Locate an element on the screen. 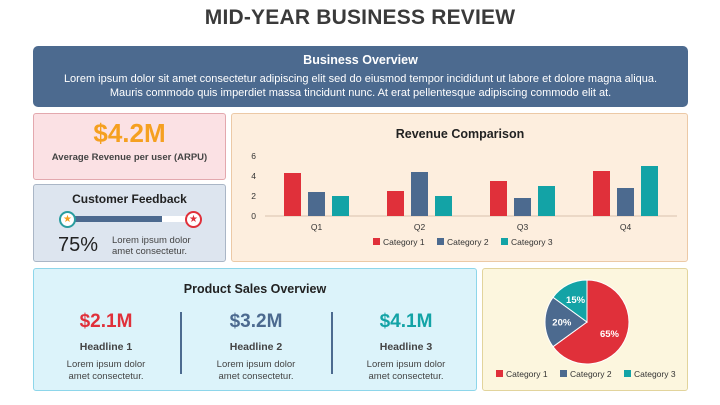 The width and height of the screenshot is (720, 405). arpu-card: $4.2M Average Revenue per user (ARPU) is located at coordinates (129, 146).